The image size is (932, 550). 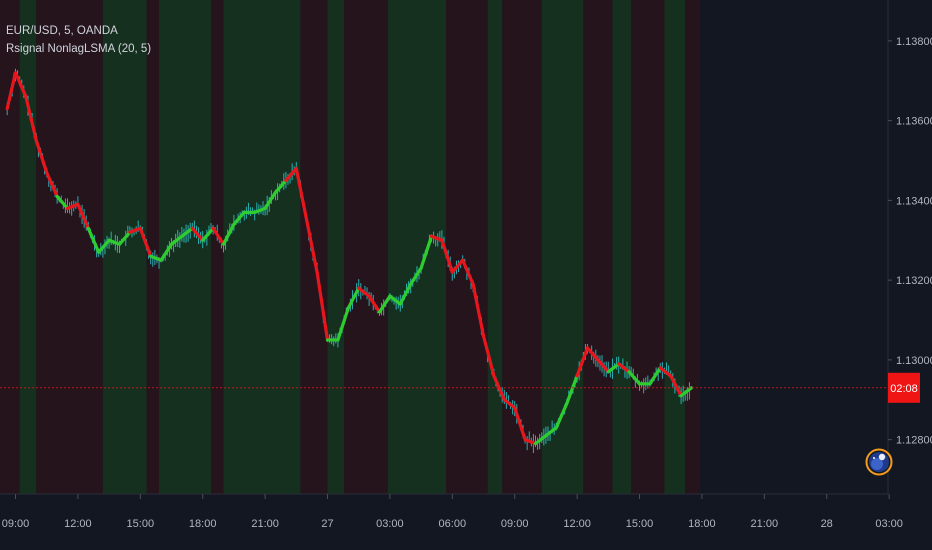 I want to click on y-tick-label: 1.13800, so click(x=914, y=42).